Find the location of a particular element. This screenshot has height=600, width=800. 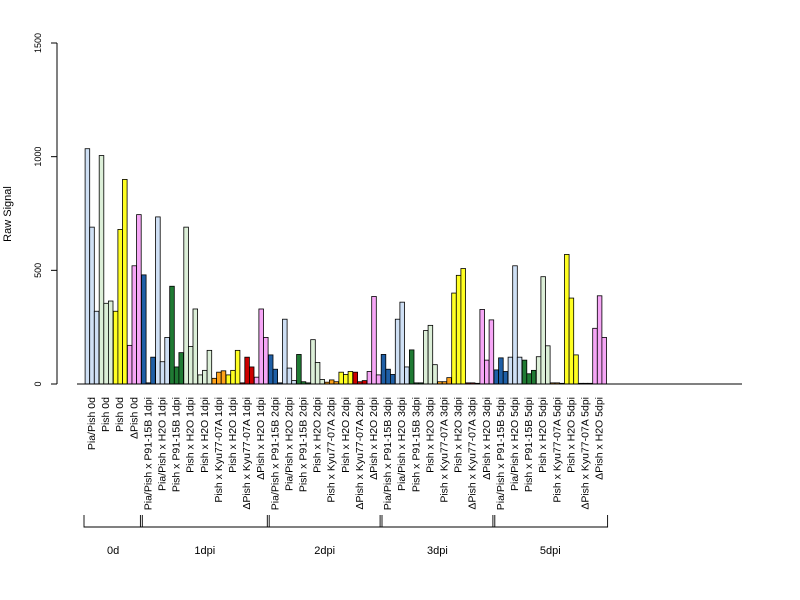

x-tick-label: Pia/Pish x H2O 1dpi is located at coordinates (163, 444).